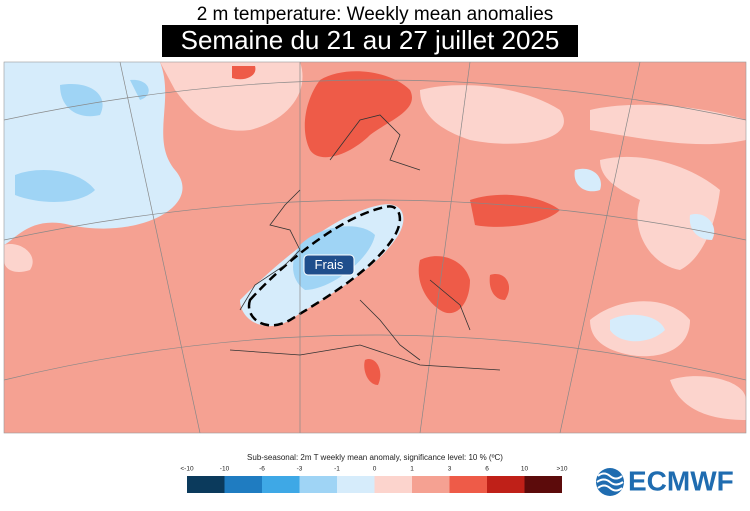 This screenshot has height=511, width=750. Describe the element at coordinates (681, 480) in the screenshot. I see `logo-text: ECMWF` at that location.